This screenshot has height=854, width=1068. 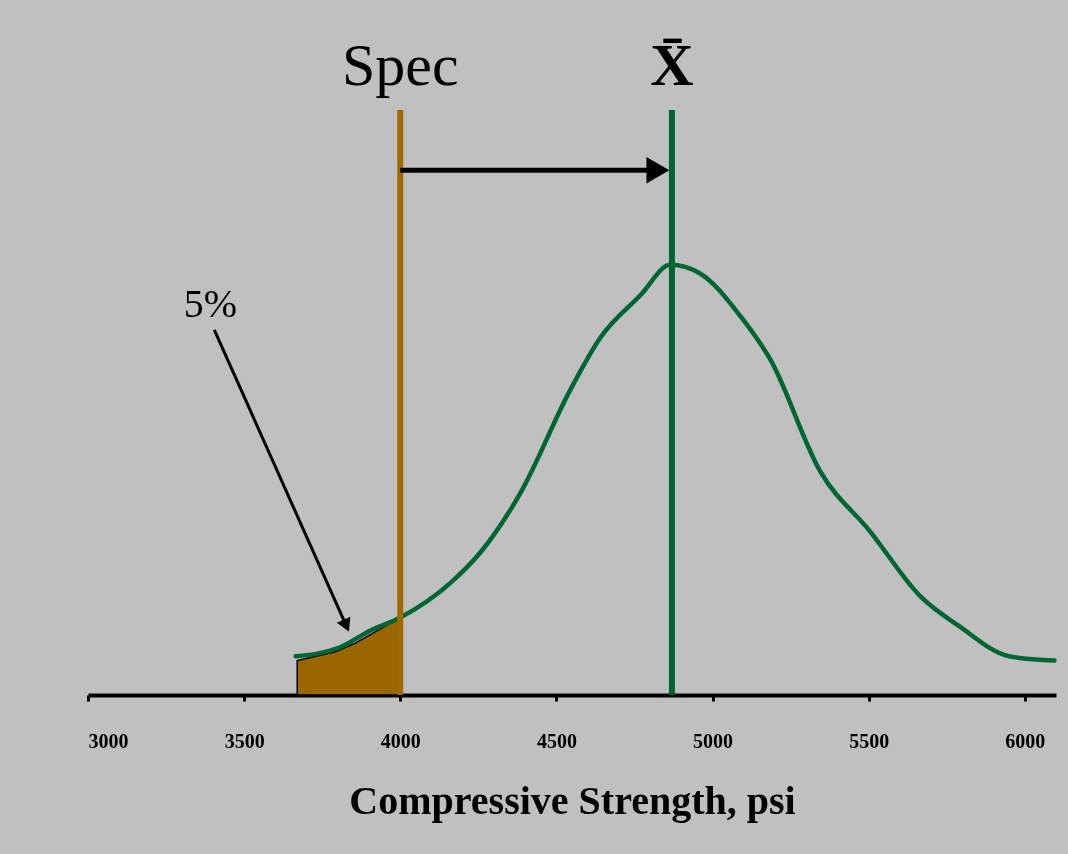 What do you see at coordinates (572, 800) in the screenshot?
I see `x-axis-title: Compressive Strength, psi` at bounding box center [572, 800].